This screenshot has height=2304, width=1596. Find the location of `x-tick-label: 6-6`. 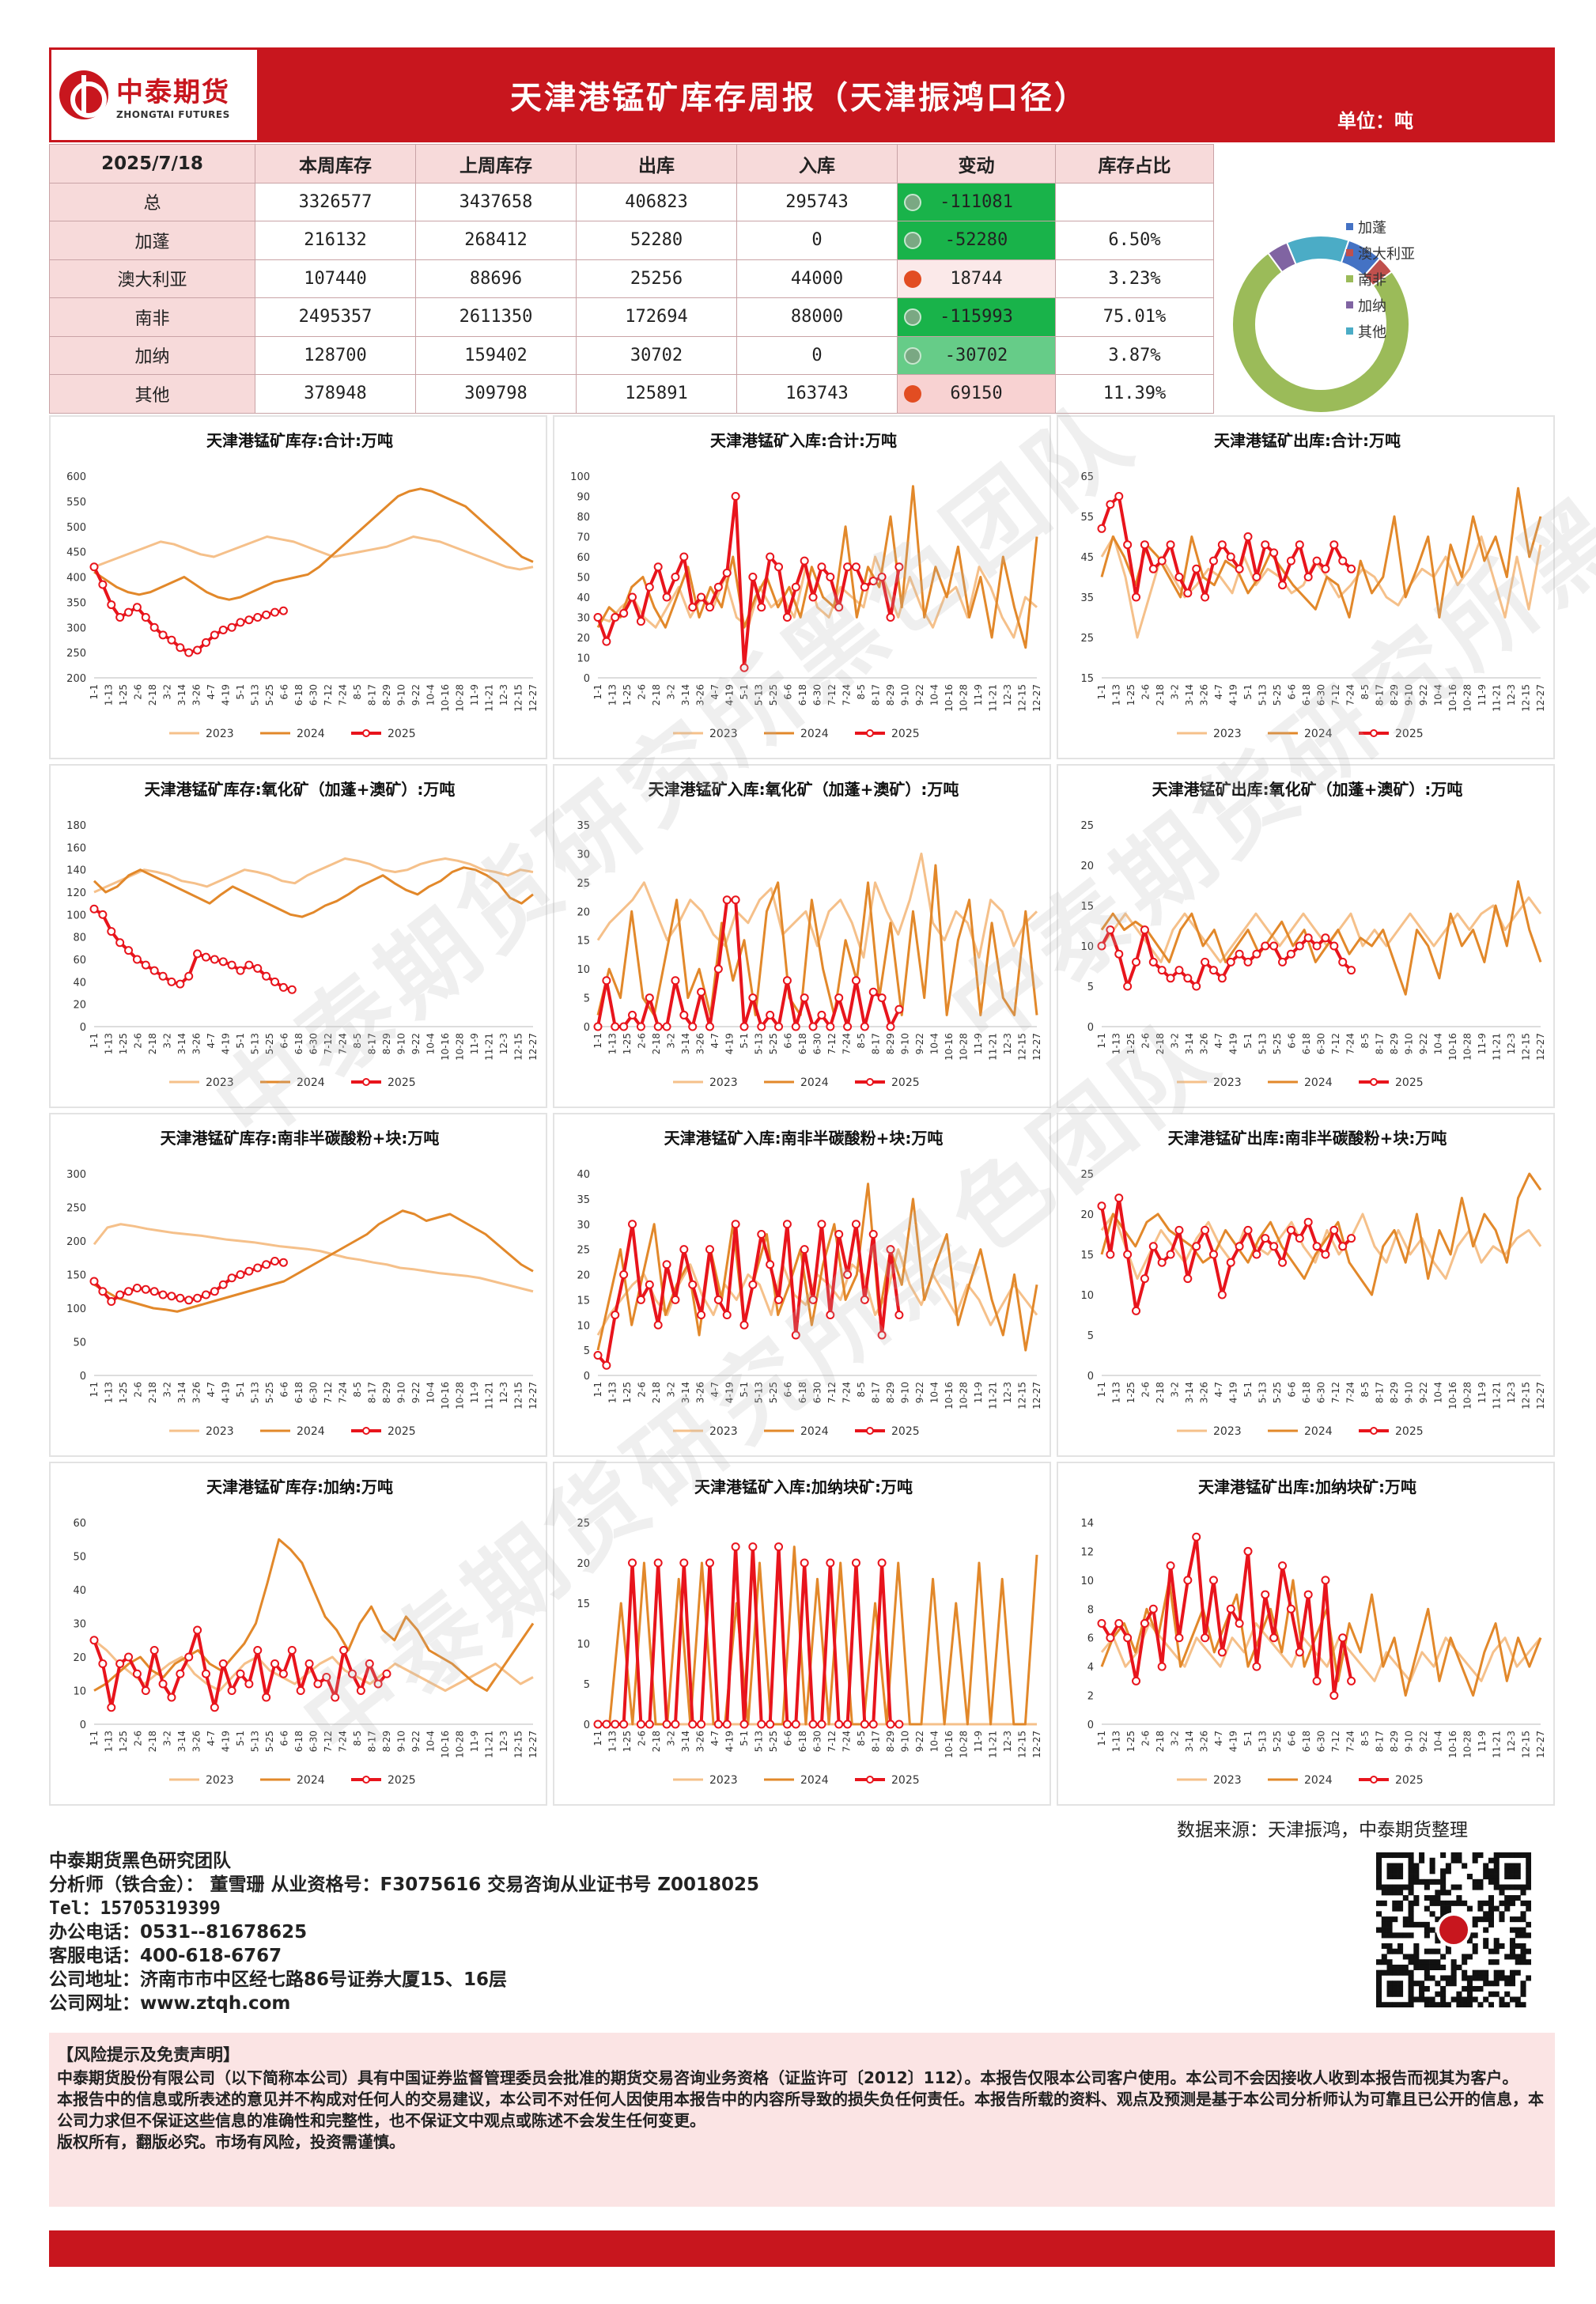

x-tick-label: 6-6 is located at coordinates (284, 692).